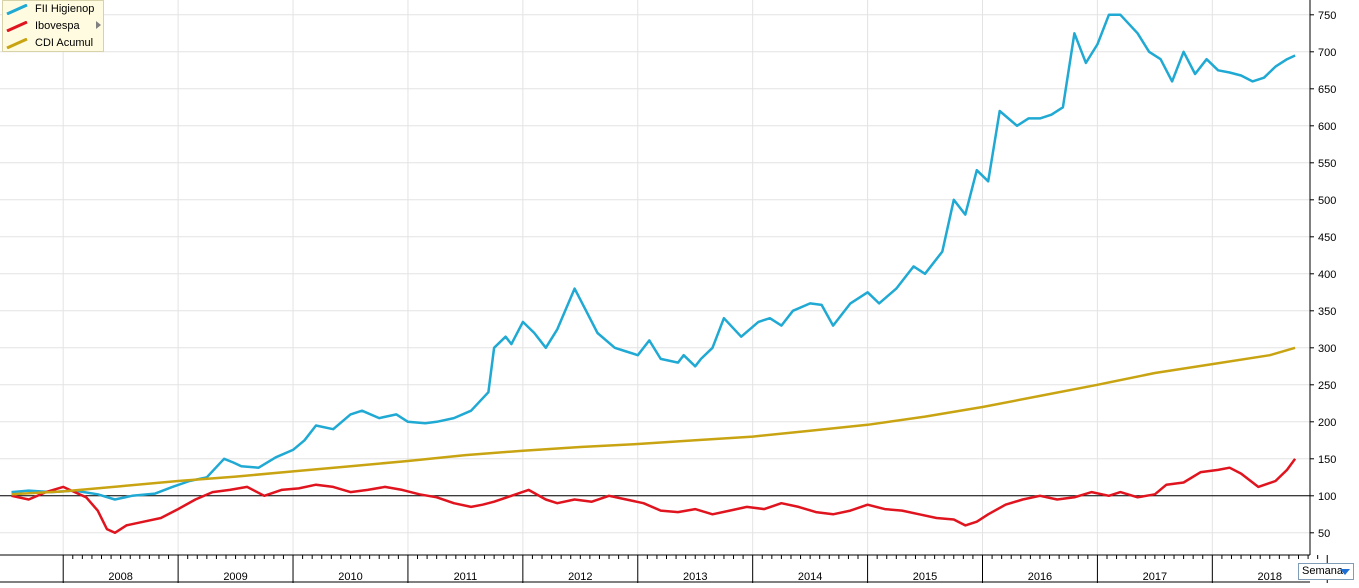  I want to click on y-tick-label: 400, so click(1327, 275).